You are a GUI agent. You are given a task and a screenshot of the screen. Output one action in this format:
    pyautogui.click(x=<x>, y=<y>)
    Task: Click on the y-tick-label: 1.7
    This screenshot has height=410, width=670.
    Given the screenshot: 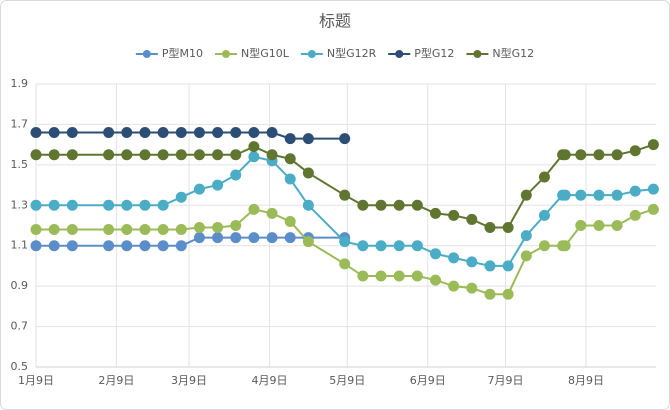 What is the action you would take?
    pyautogui.click(x=20, y=123)
    